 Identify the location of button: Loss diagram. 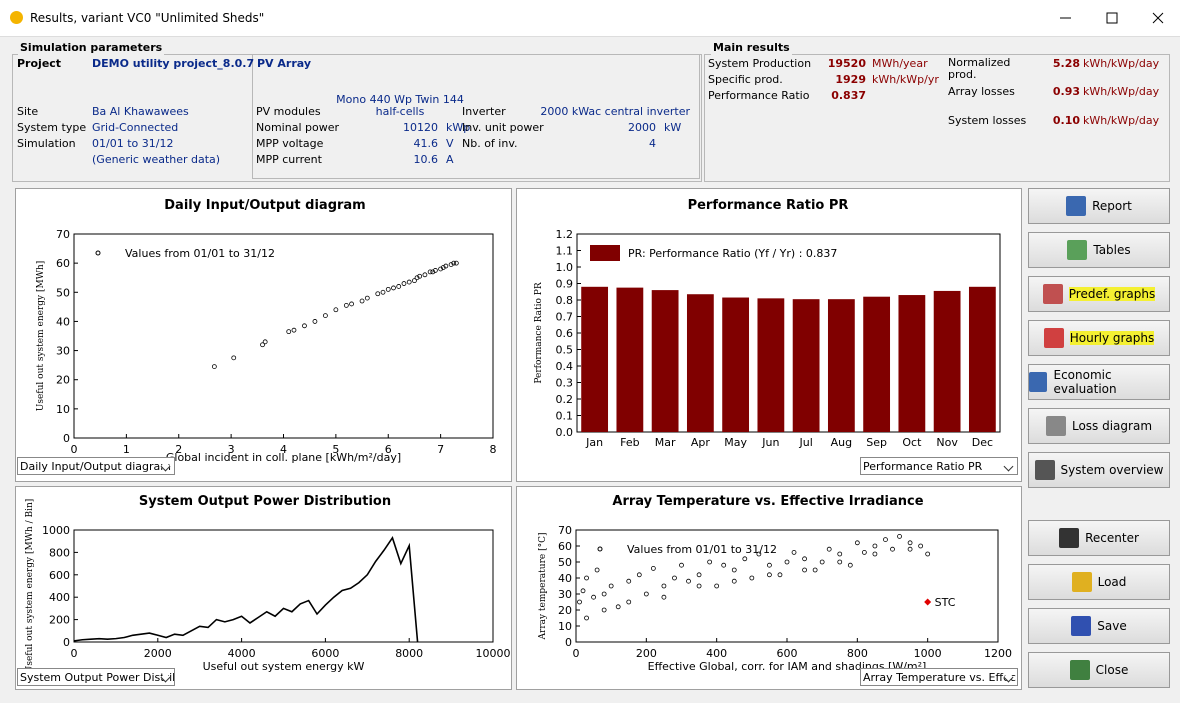
(1099, 426).